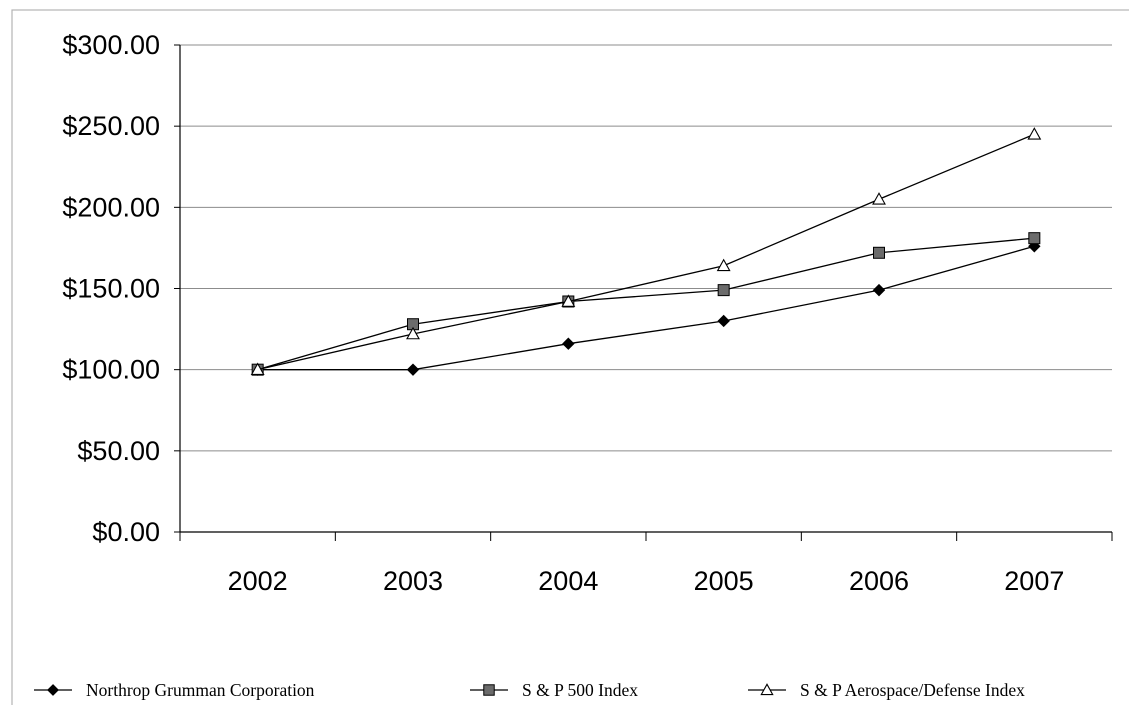  What do you see at coordinates (413, 581) in the screenshot?
I see `x-tick-label: 2003` at bounding box center [413, 581].